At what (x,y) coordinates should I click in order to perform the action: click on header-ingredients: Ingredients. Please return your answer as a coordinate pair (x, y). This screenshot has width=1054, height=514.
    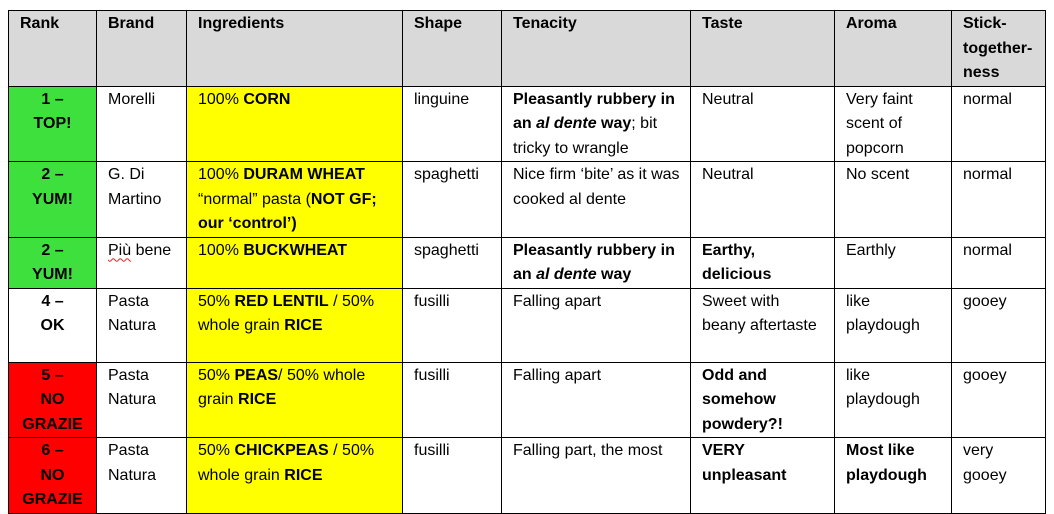
    Looking at the image, I should click on (294, 48).